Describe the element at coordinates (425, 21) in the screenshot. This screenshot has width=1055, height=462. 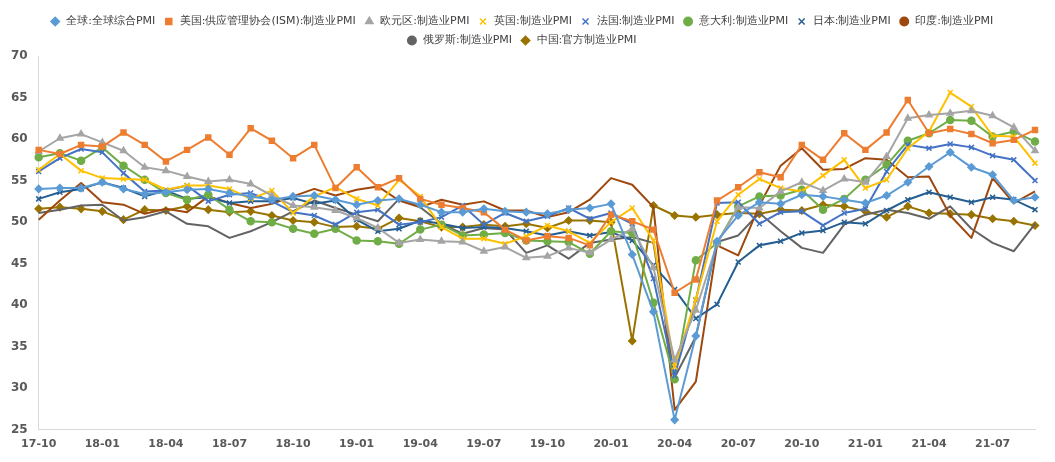
I see `legend-label: 欧元区:制造业PMI` at that location.